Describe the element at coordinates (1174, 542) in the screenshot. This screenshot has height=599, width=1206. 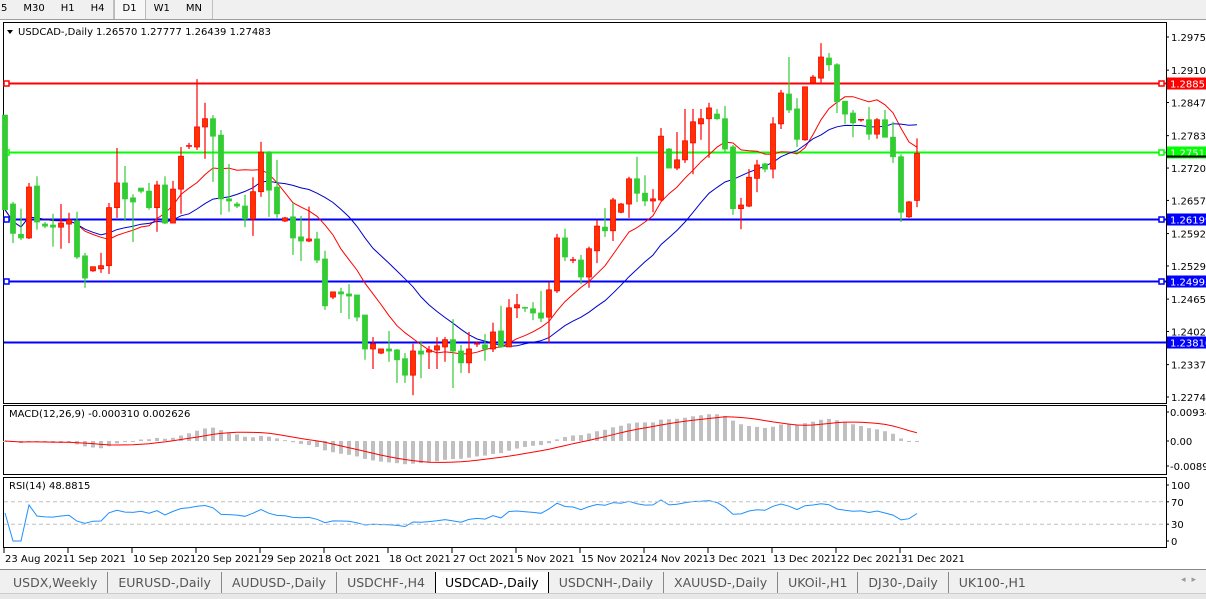
I see `rsi-axis-label: 0` at that location.